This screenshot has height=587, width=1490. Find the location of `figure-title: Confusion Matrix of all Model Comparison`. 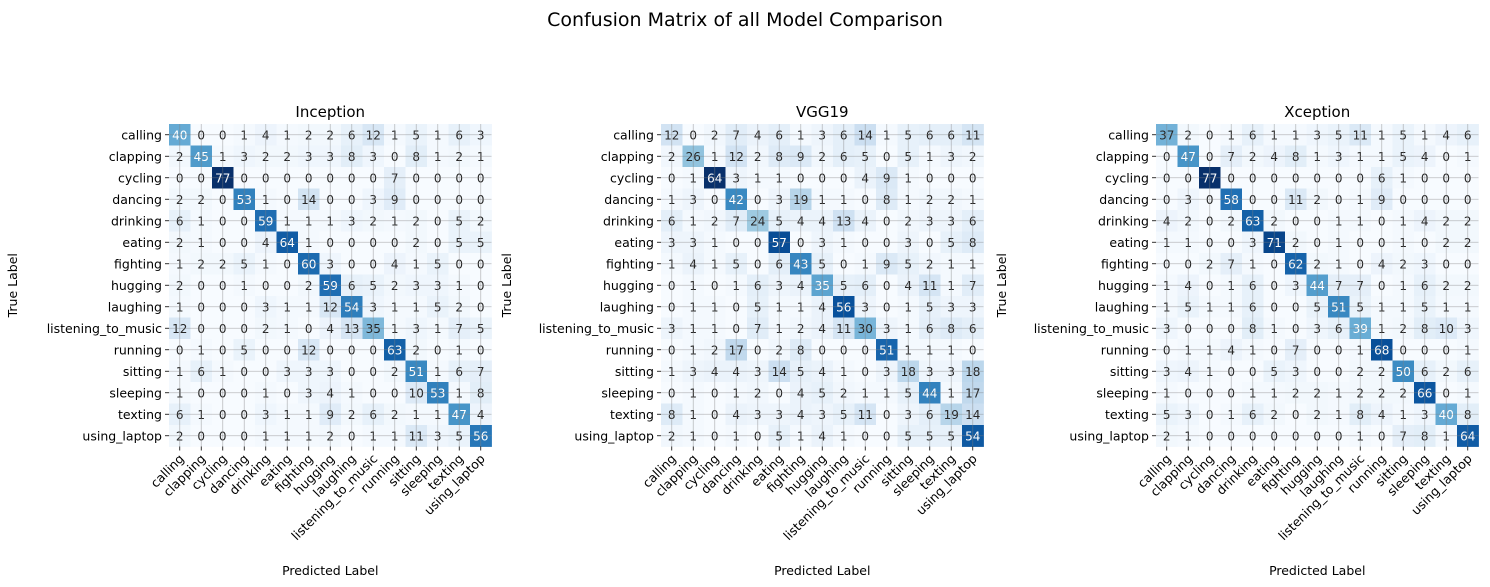

figure-title: Confusion Matrix of all Model Comparison is located at coordinates (745, 20).